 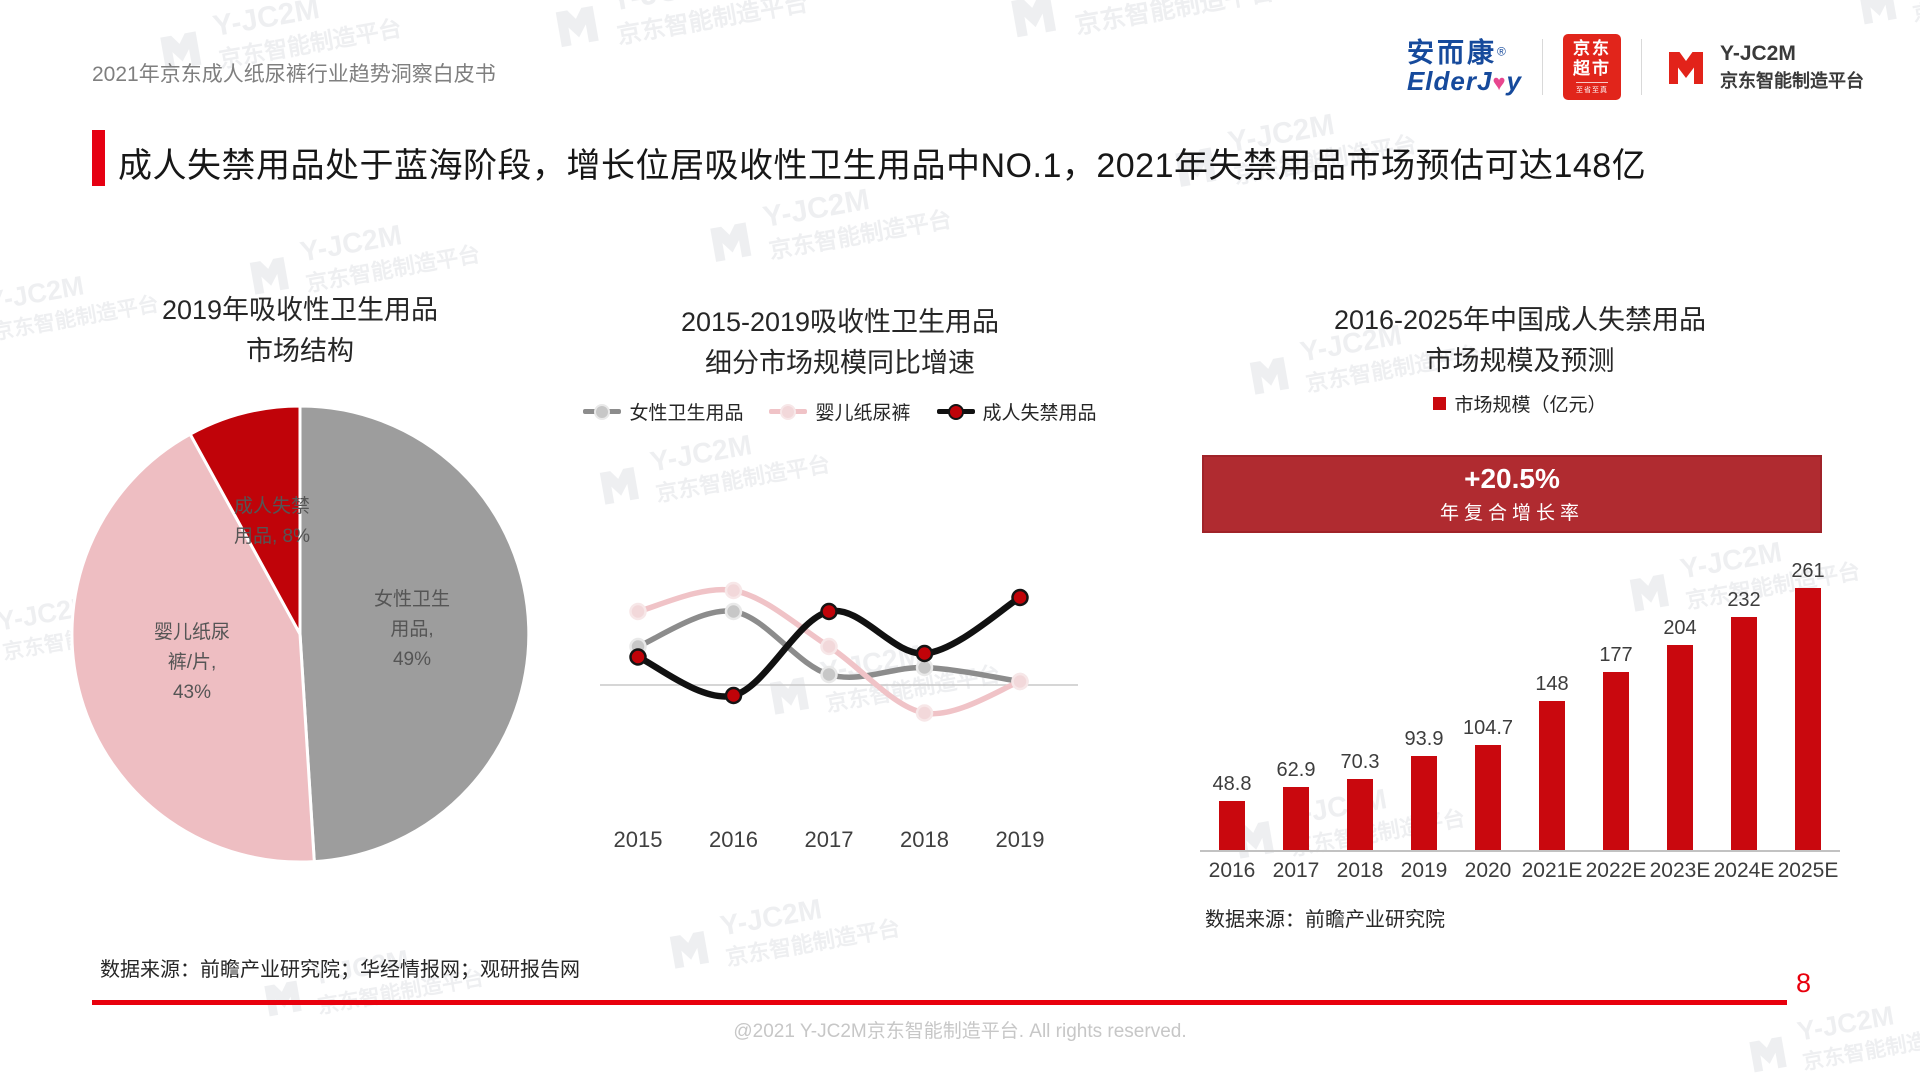 I want to click on bar-value-label: 148, so click(x=1552, y=684).